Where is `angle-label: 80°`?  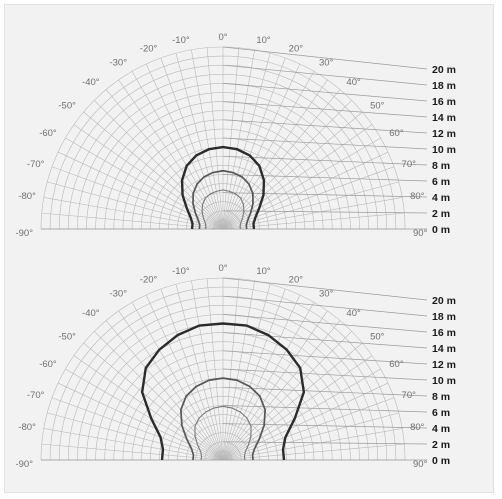 angle-label: 80° is located at coordinates (417, 427).